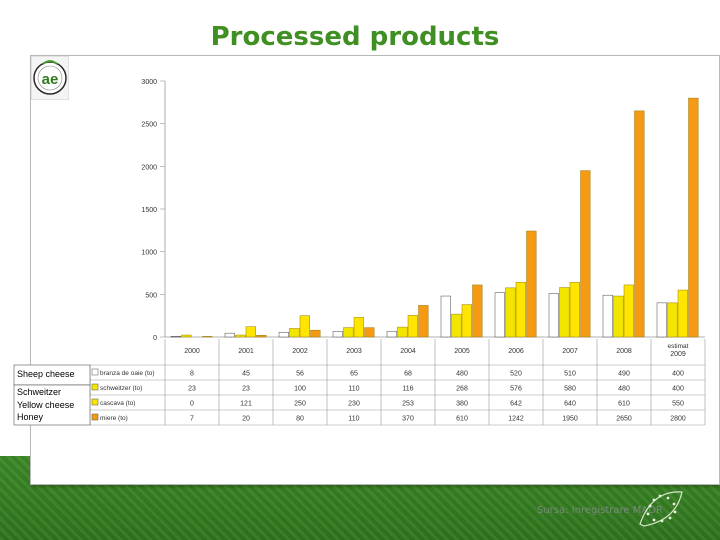 The height and width of the screenshot is (540, 720). I want to click on x-tick-label: 2001, so click(246, 351).